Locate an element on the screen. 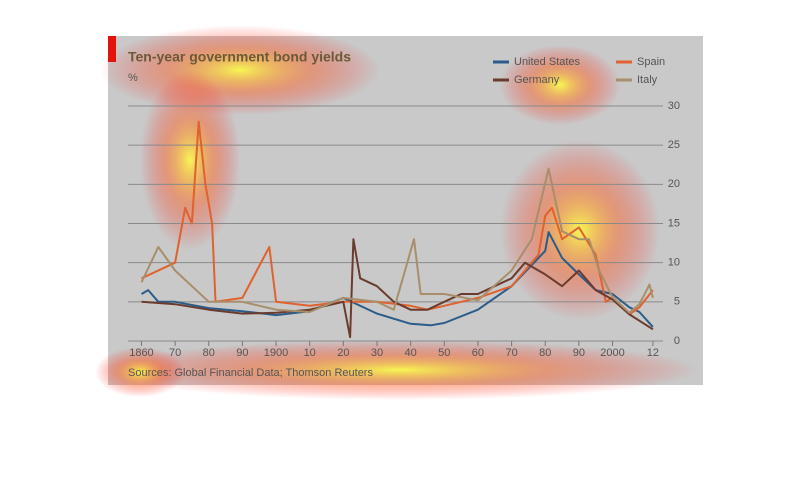  legend-label: Italy is located at coordinates (647, 80).